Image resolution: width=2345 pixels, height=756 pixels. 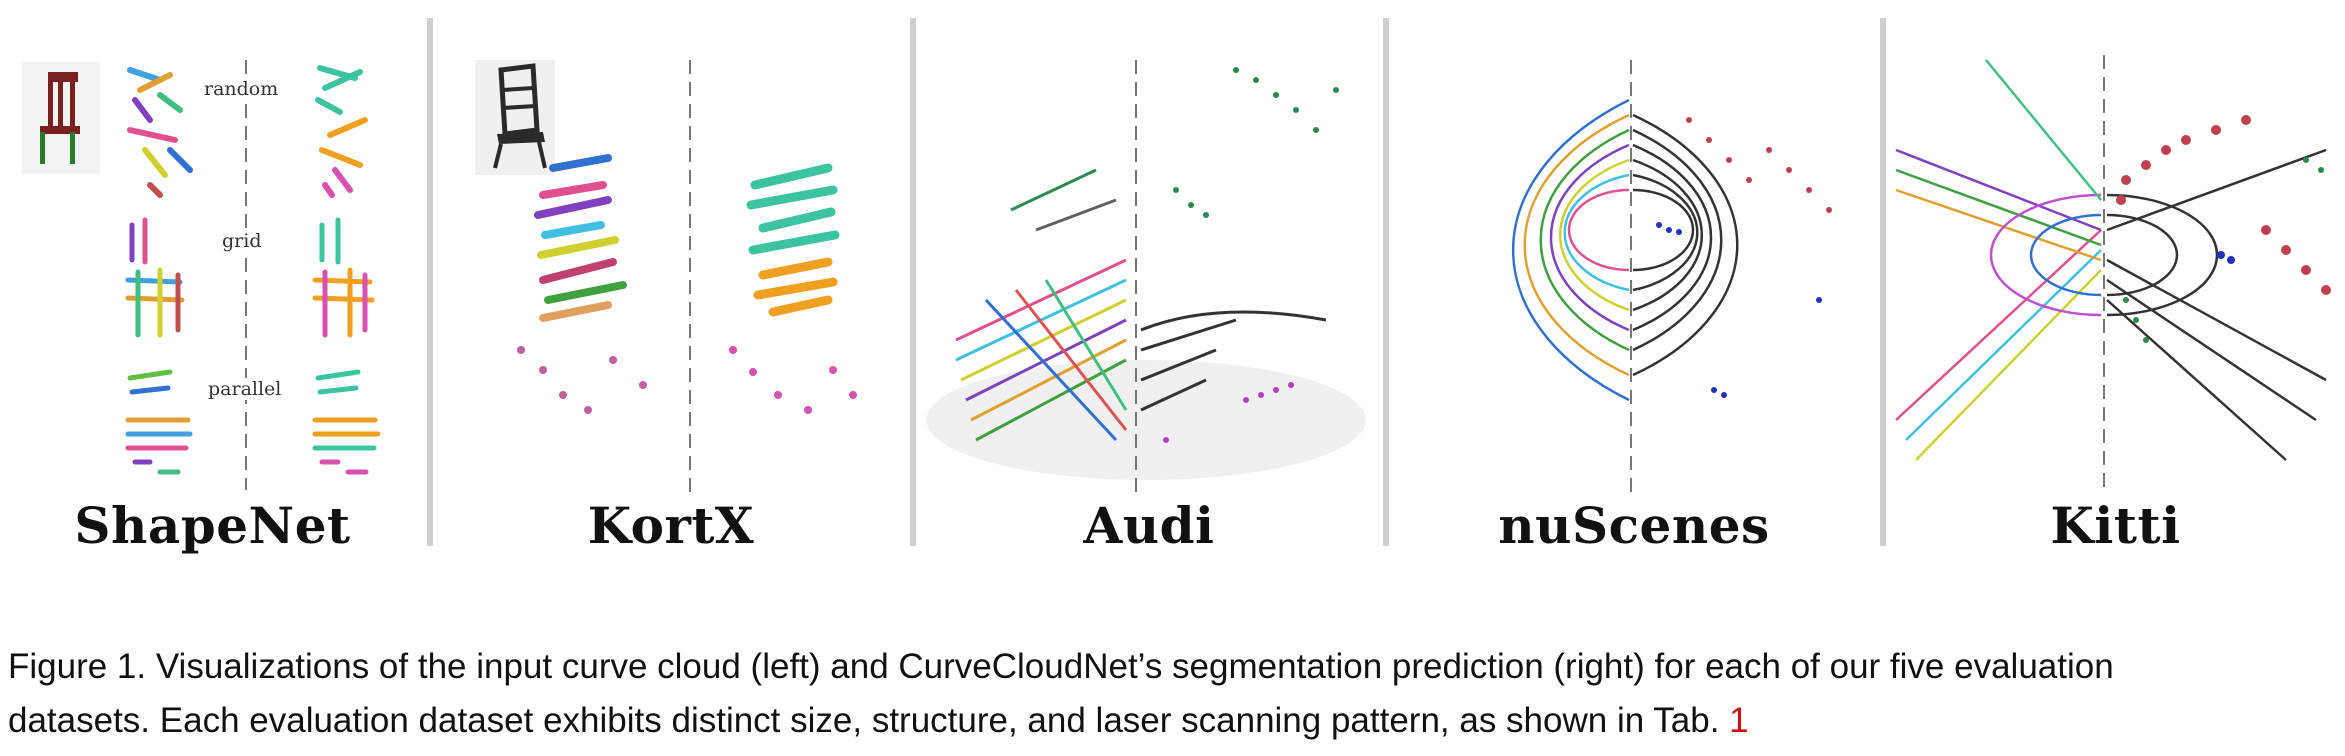 I want to click on panel-label-nuscenes: nuScenes, so click(x=1634, y=525).